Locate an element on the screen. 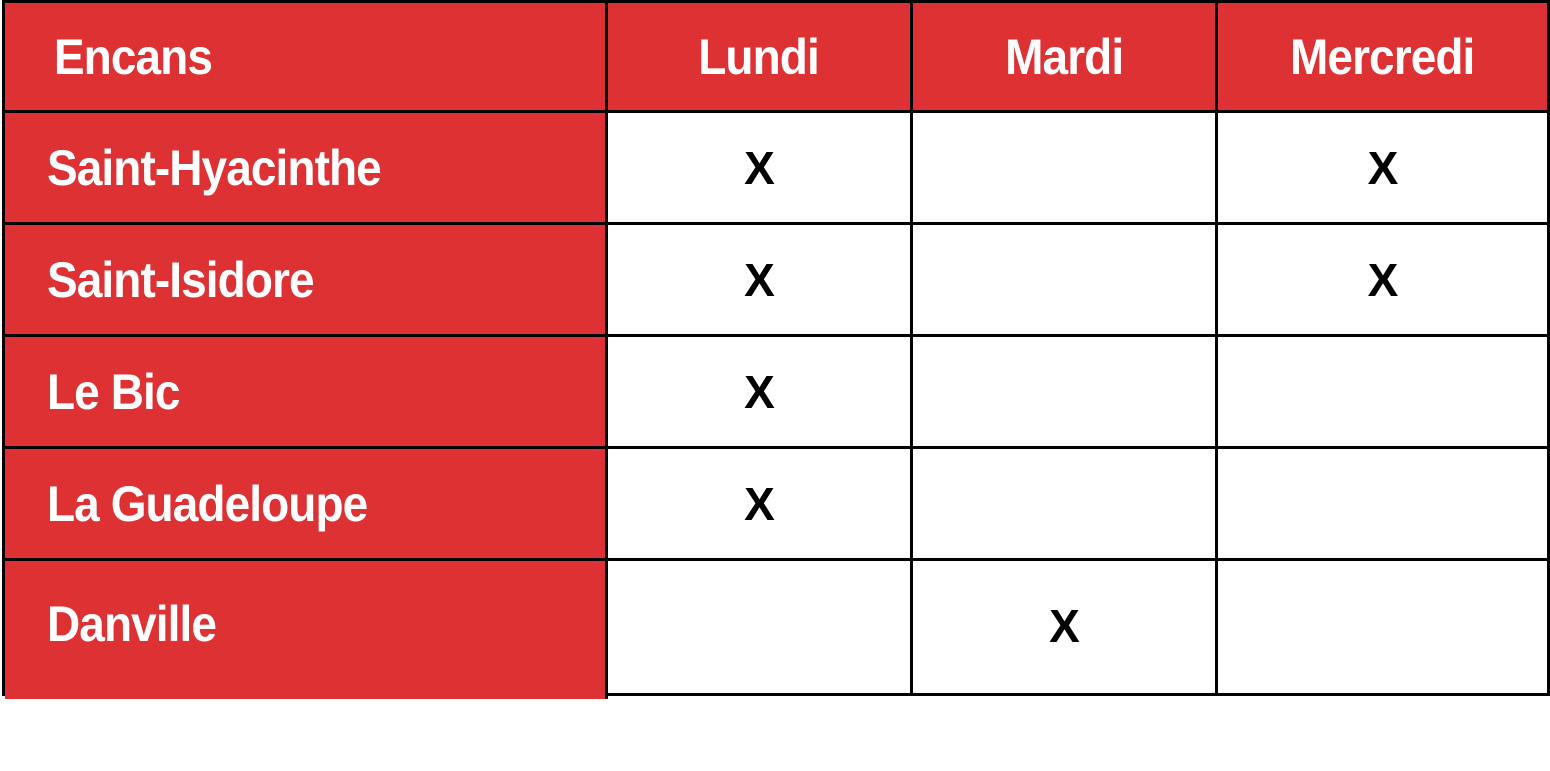  auction-name: Saint-Isidore is located at coordinates (181, 279).